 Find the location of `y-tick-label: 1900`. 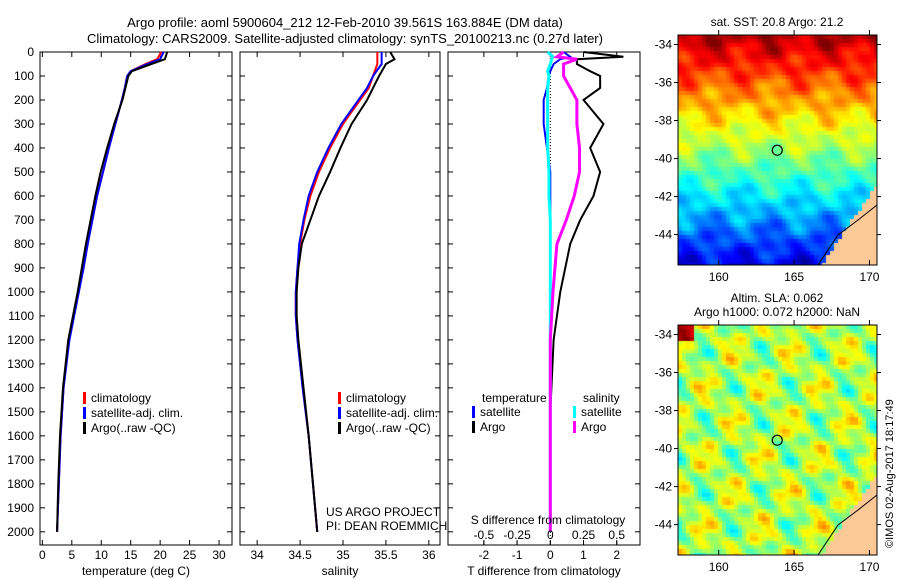

y-tick-label: 1900 is located at coordinates (20, 508).